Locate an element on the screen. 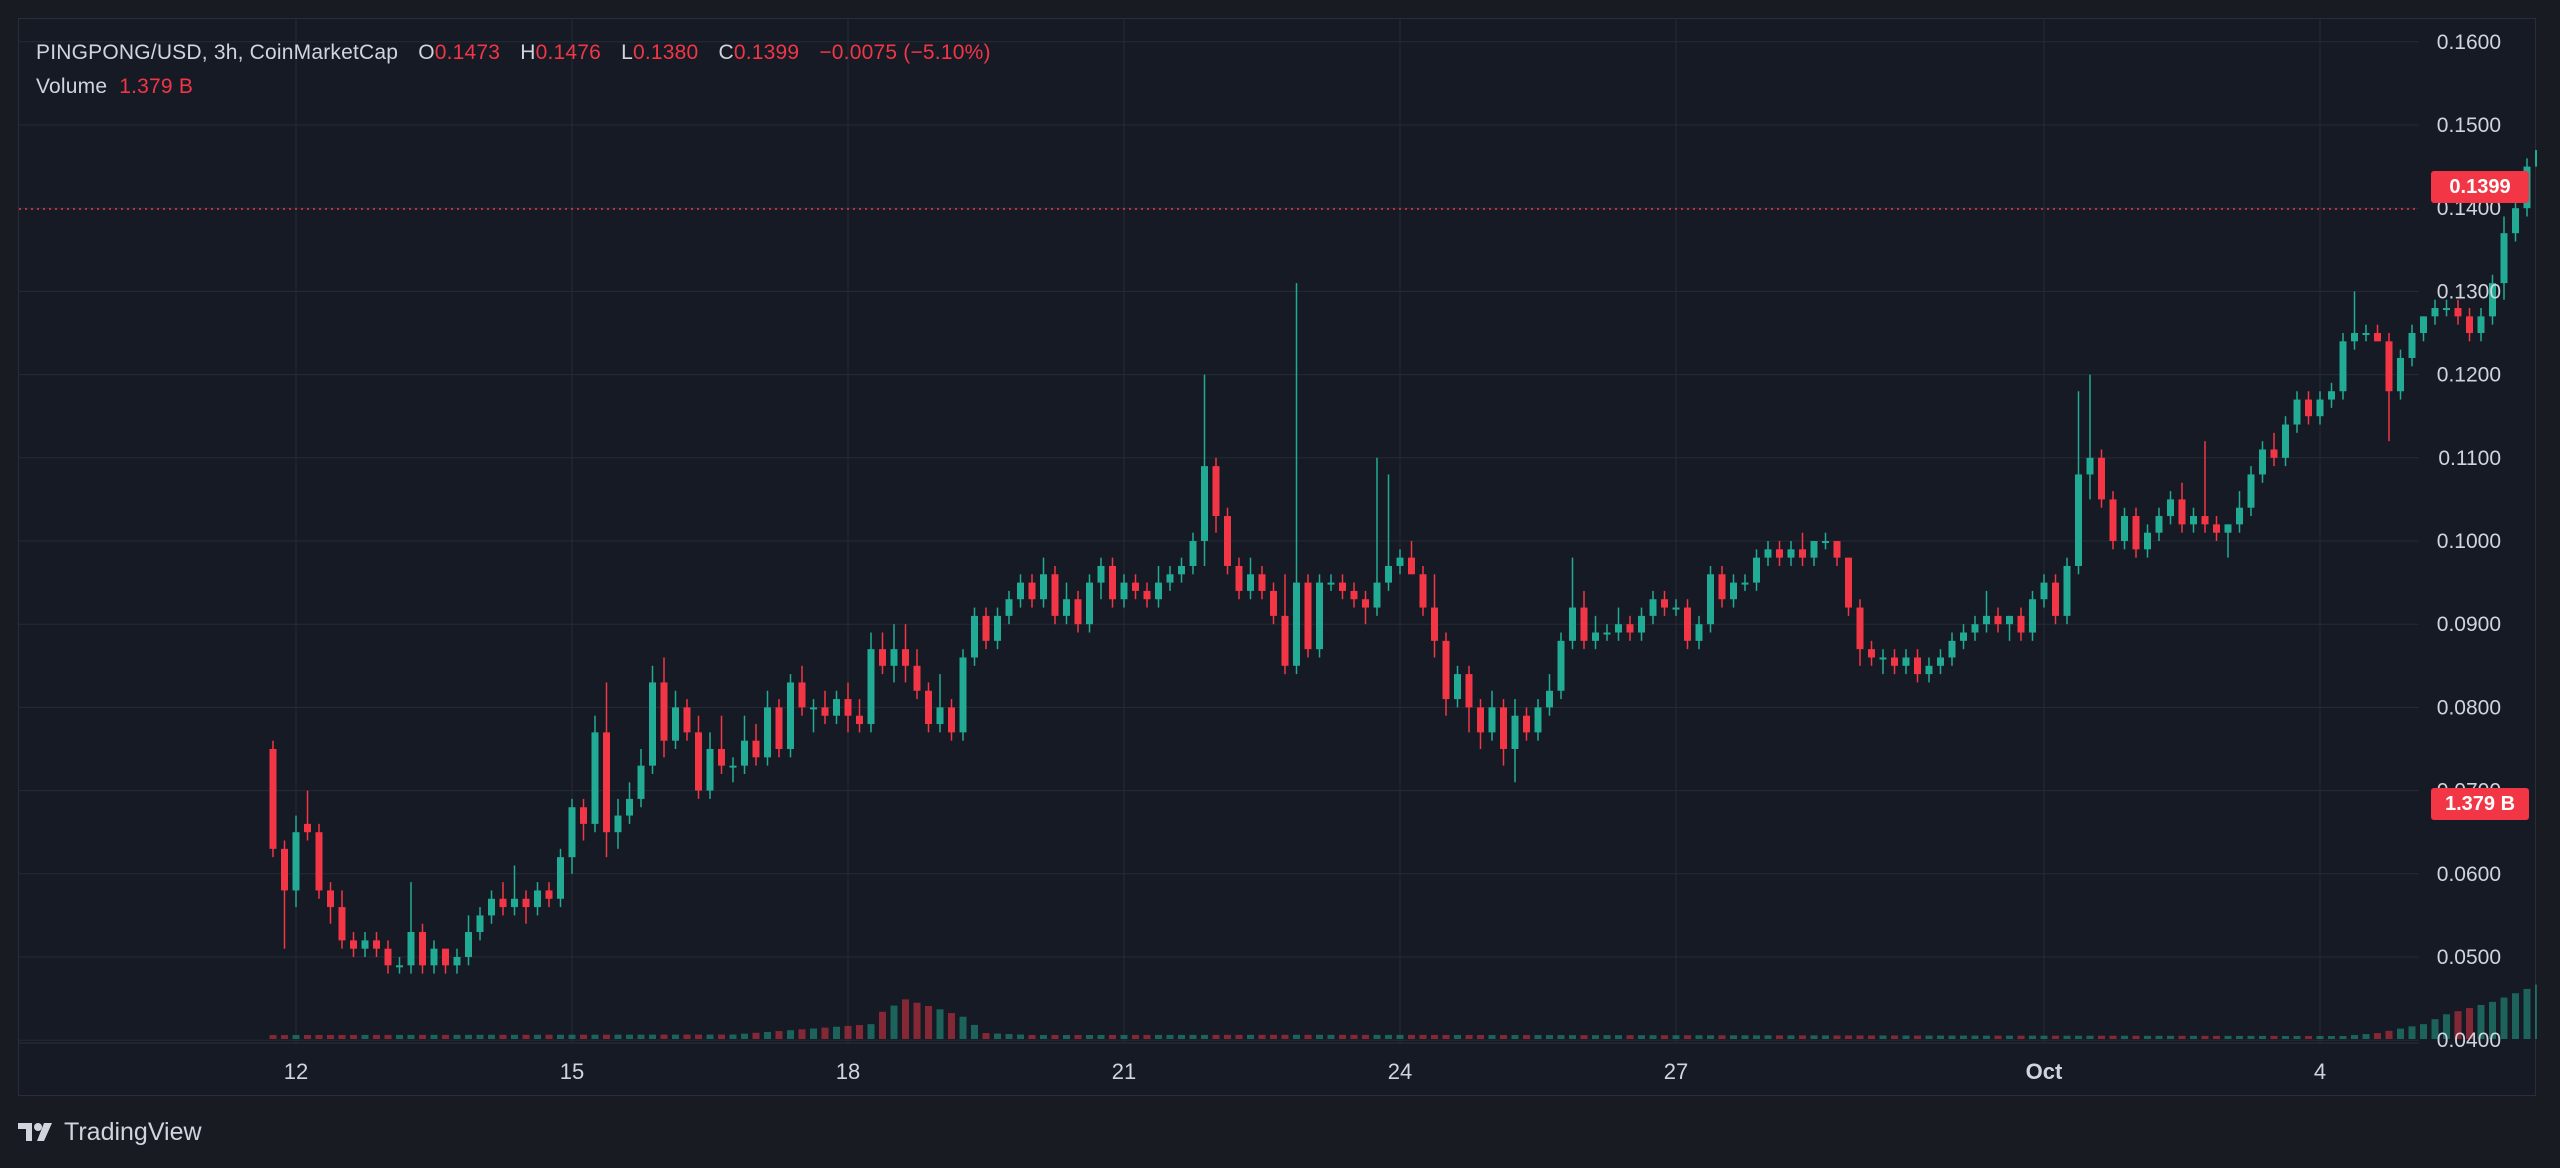  tradingview-brand: TradingView is located at coordinates (110, 1132).